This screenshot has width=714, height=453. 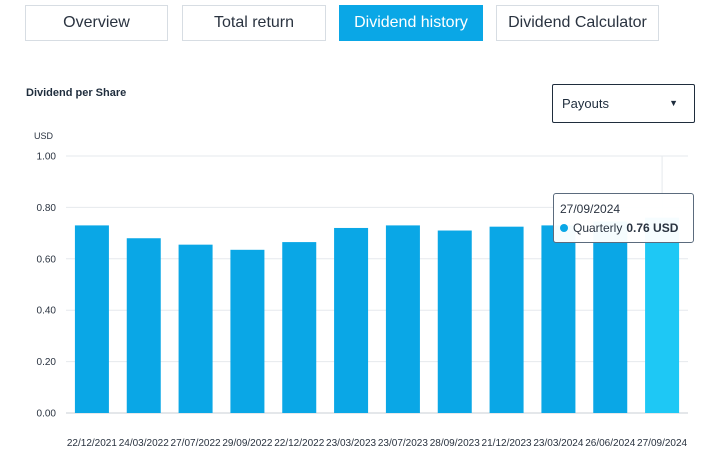 I want to click on tooltip-row: Quarterly 0.76 USD, so click(x=626, y=228).